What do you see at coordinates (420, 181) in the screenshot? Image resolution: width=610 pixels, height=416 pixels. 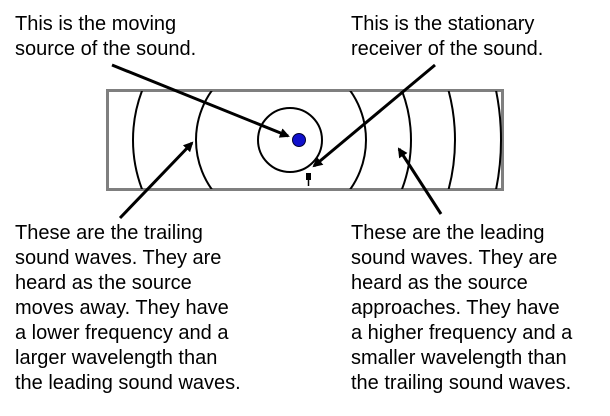 I see `leading-arrow` at bounding box center [420, 181].